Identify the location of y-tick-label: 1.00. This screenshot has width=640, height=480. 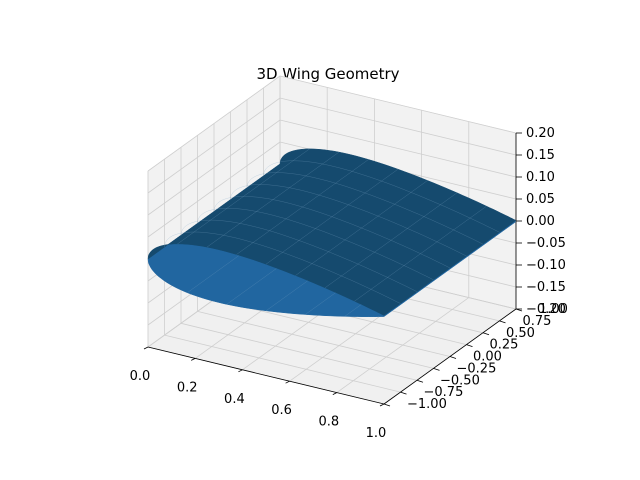
(553, 309).